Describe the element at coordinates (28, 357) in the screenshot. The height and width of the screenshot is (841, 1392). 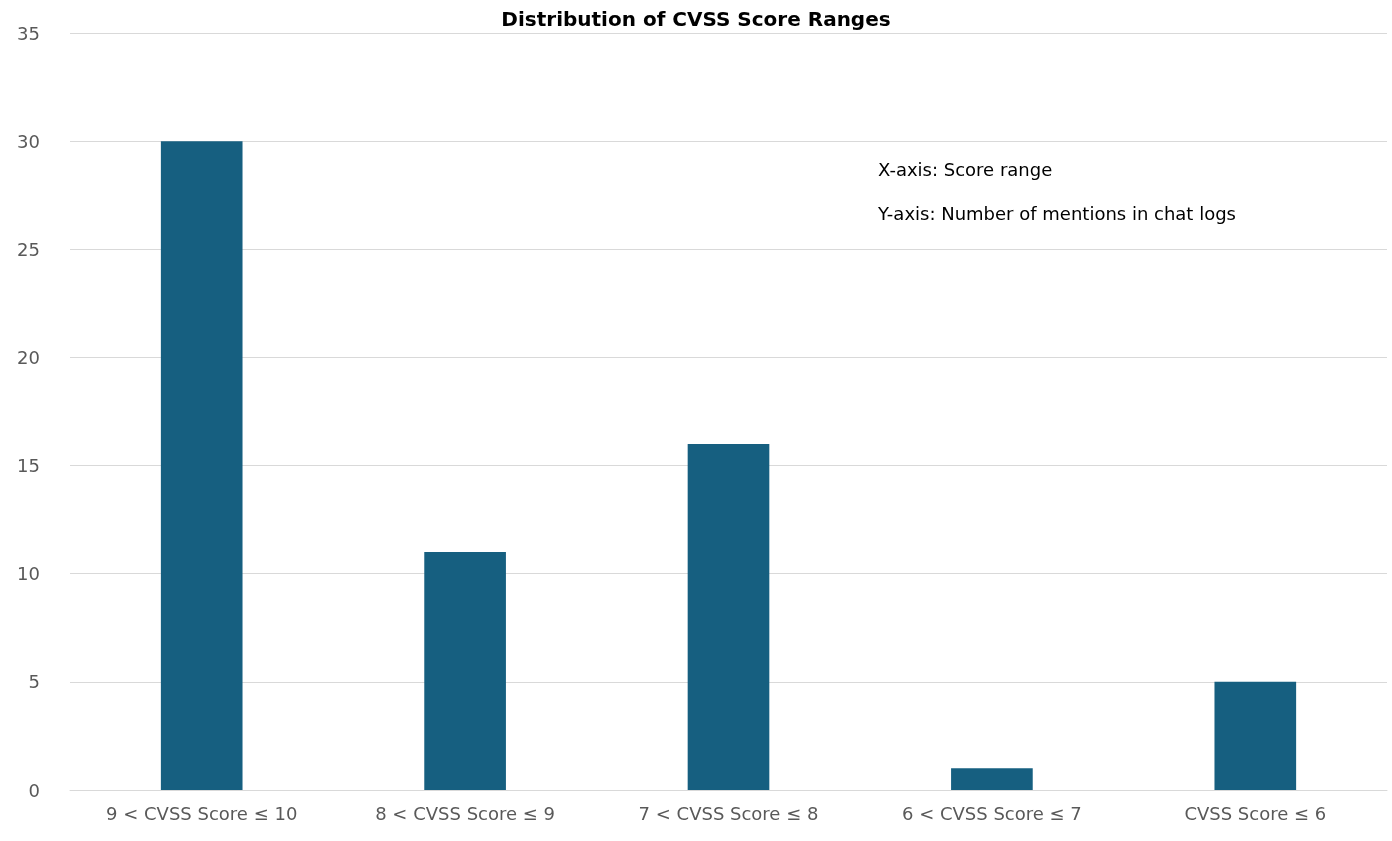
I see `y-tick-label: 20` at that location.